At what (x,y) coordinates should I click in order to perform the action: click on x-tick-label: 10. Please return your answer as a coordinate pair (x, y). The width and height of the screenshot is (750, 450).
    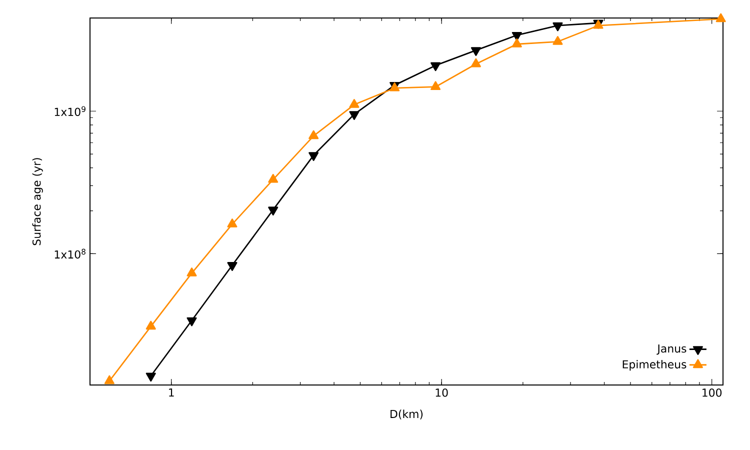
    Looking at the image, I should click on (442, 392).